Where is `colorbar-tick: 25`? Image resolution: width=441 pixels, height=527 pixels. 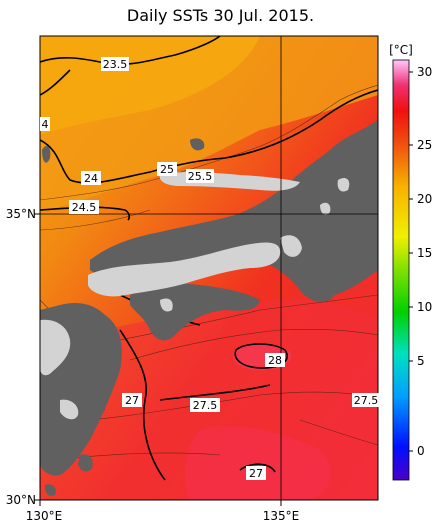 colorbar-tick: 25 is located at coordinates (424, 145).